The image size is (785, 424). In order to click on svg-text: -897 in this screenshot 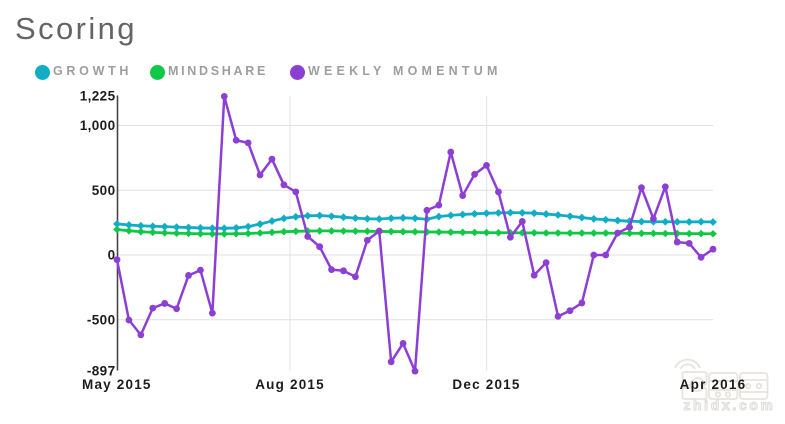, I will do `click(101, 371)`.